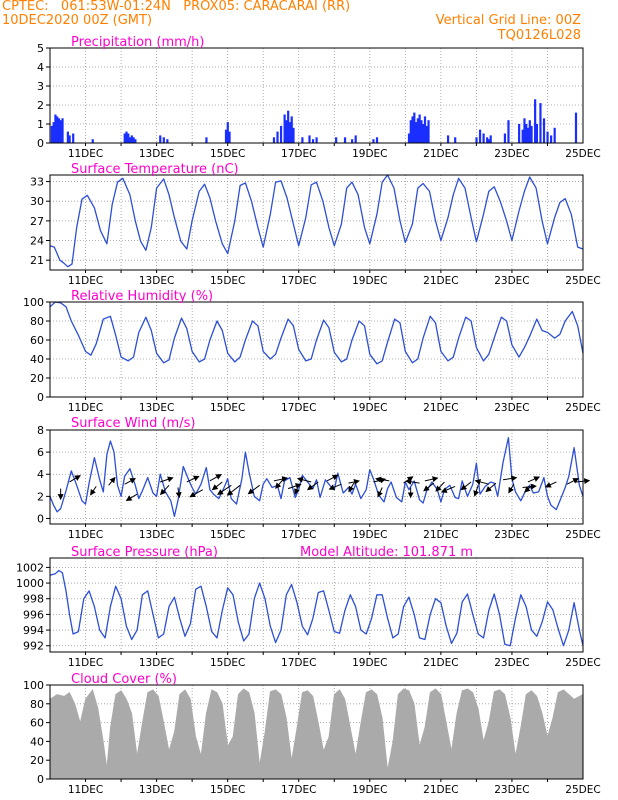 The height and width of the screenshot is (800, 618). Describe the element at coordinates (142, 296) in the screenshot. I see `panel-title: Relative Humidity (%)` at that location.